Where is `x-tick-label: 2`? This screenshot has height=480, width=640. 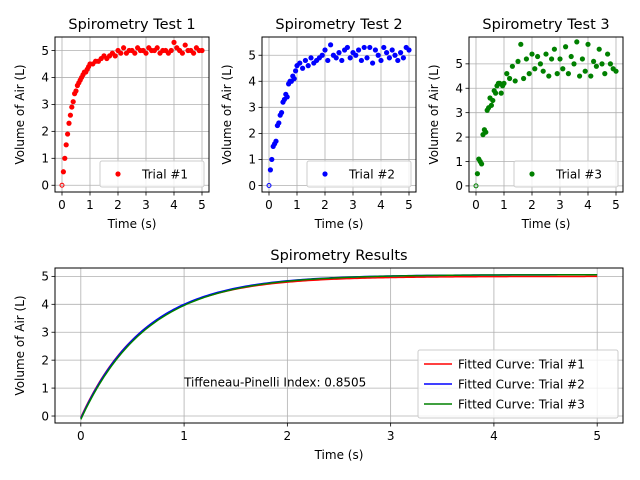 x-tick-label: 2 is located at coordinates (532, 205).